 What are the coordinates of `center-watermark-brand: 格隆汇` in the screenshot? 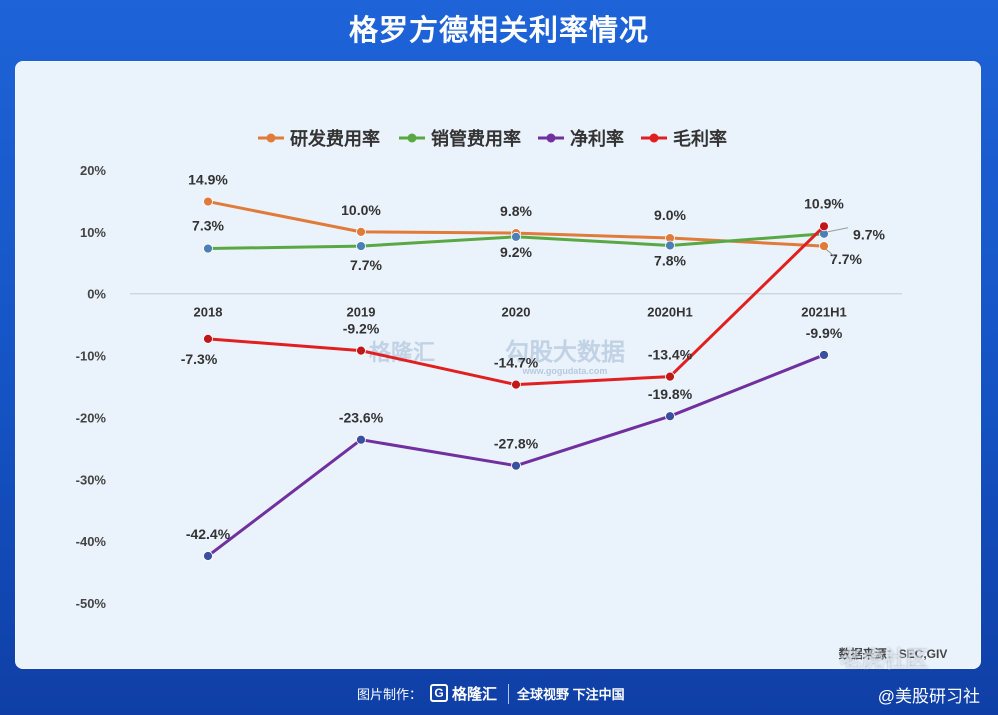 It's located at (402, 352).